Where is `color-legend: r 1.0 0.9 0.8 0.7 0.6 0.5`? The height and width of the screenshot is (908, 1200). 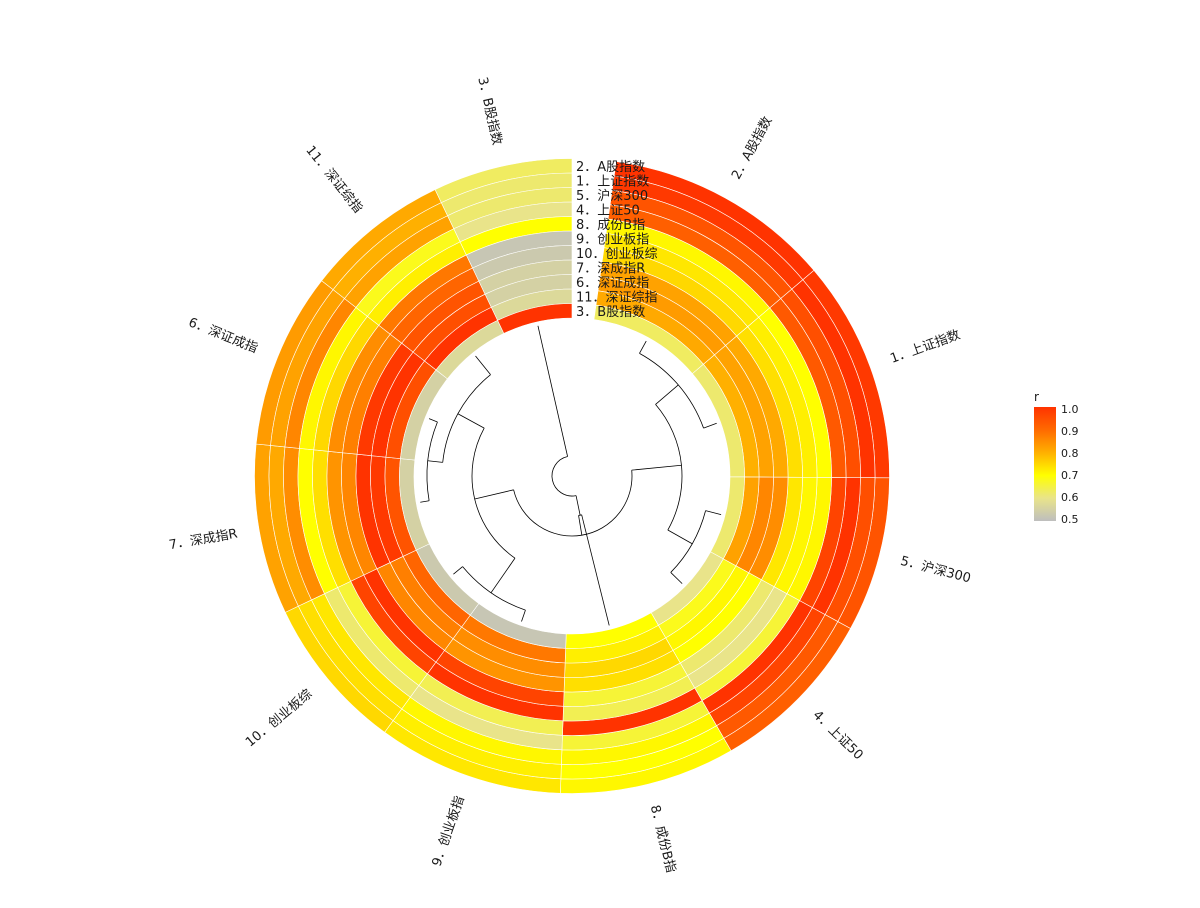
color-legend: r 1.0 0.9 0.8 0.7 0.6 0.5 is located at coordinates (1056, 458).